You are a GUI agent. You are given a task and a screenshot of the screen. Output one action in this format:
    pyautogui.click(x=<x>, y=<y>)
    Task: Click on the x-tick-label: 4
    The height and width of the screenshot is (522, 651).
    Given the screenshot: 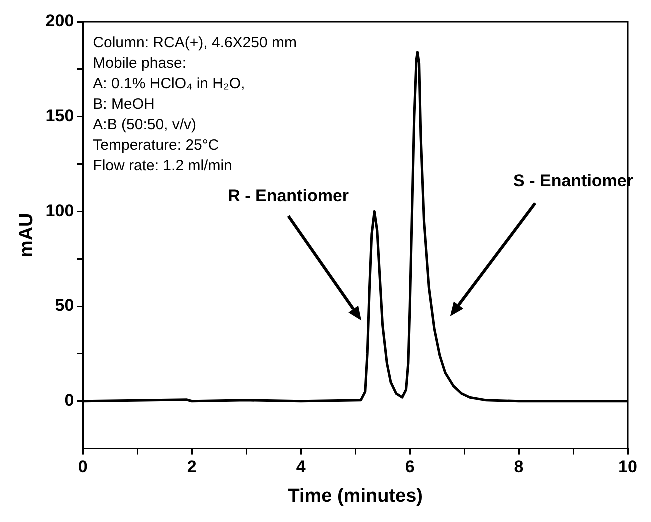 What is the action you would take?
    pyautogui.click(x=301, y=467)
    